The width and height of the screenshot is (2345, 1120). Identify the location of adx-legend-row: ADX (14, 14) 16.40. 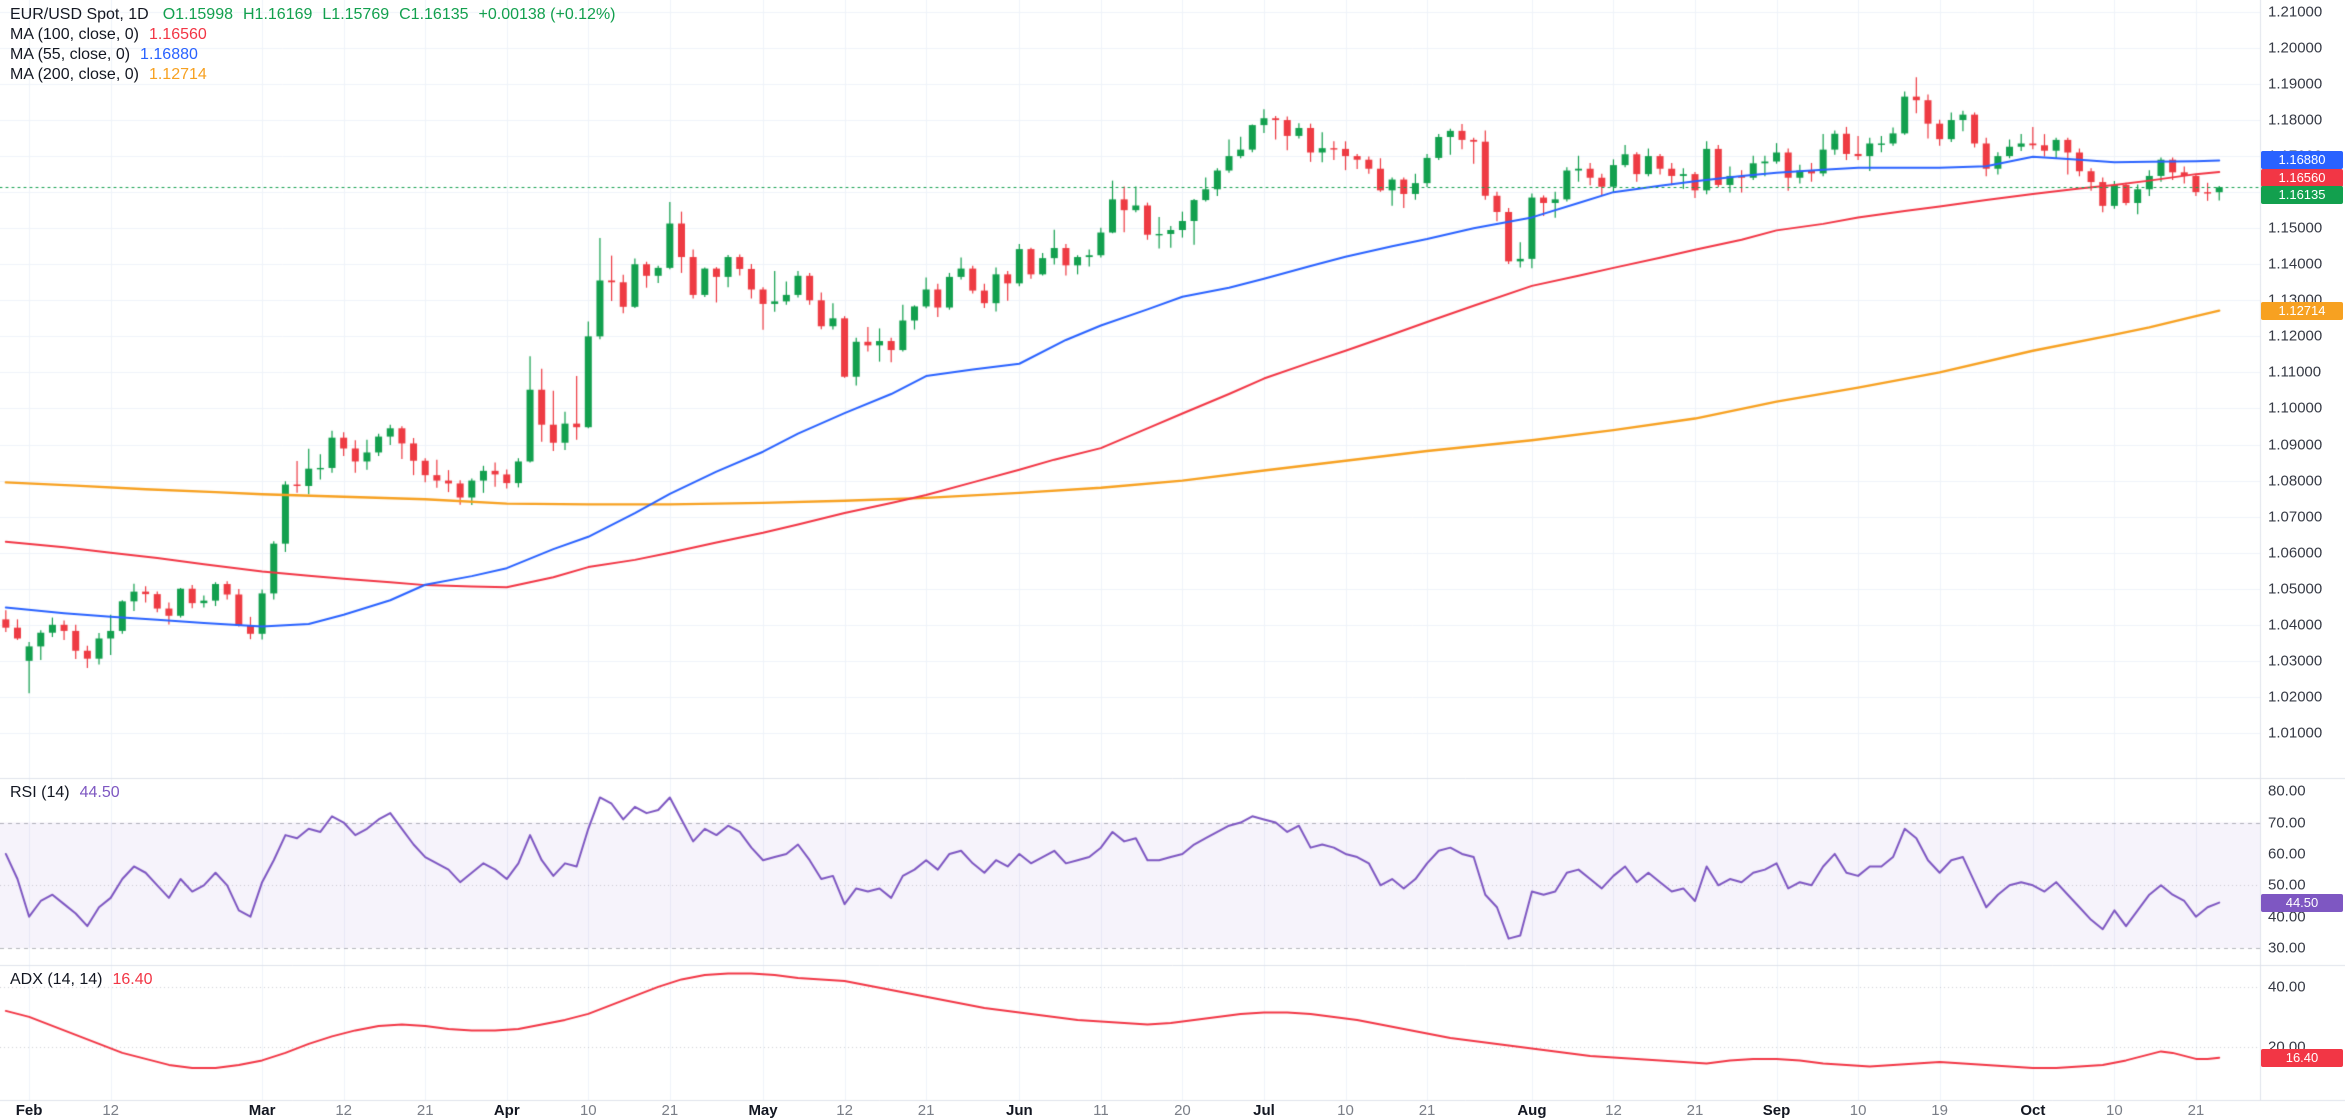
(81, 980).